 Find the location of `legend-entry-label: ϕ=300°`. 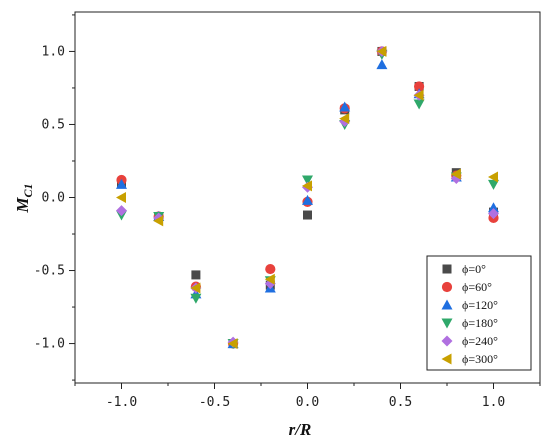

legend-entry-label: ϕ=300° is located at coordinates (480, 359).